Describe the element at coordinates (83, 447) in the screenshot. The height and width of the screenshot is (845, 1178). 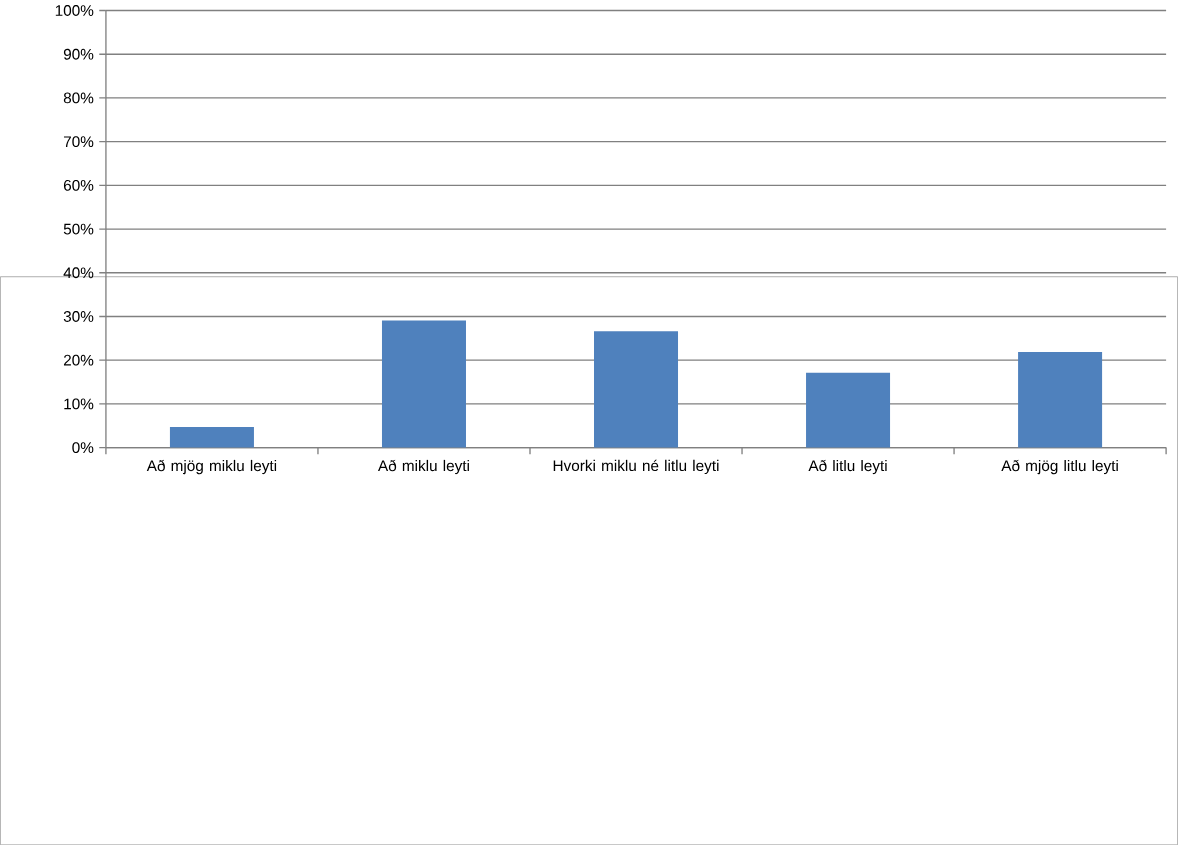
I see `y-tick-label: 0%` at that location.